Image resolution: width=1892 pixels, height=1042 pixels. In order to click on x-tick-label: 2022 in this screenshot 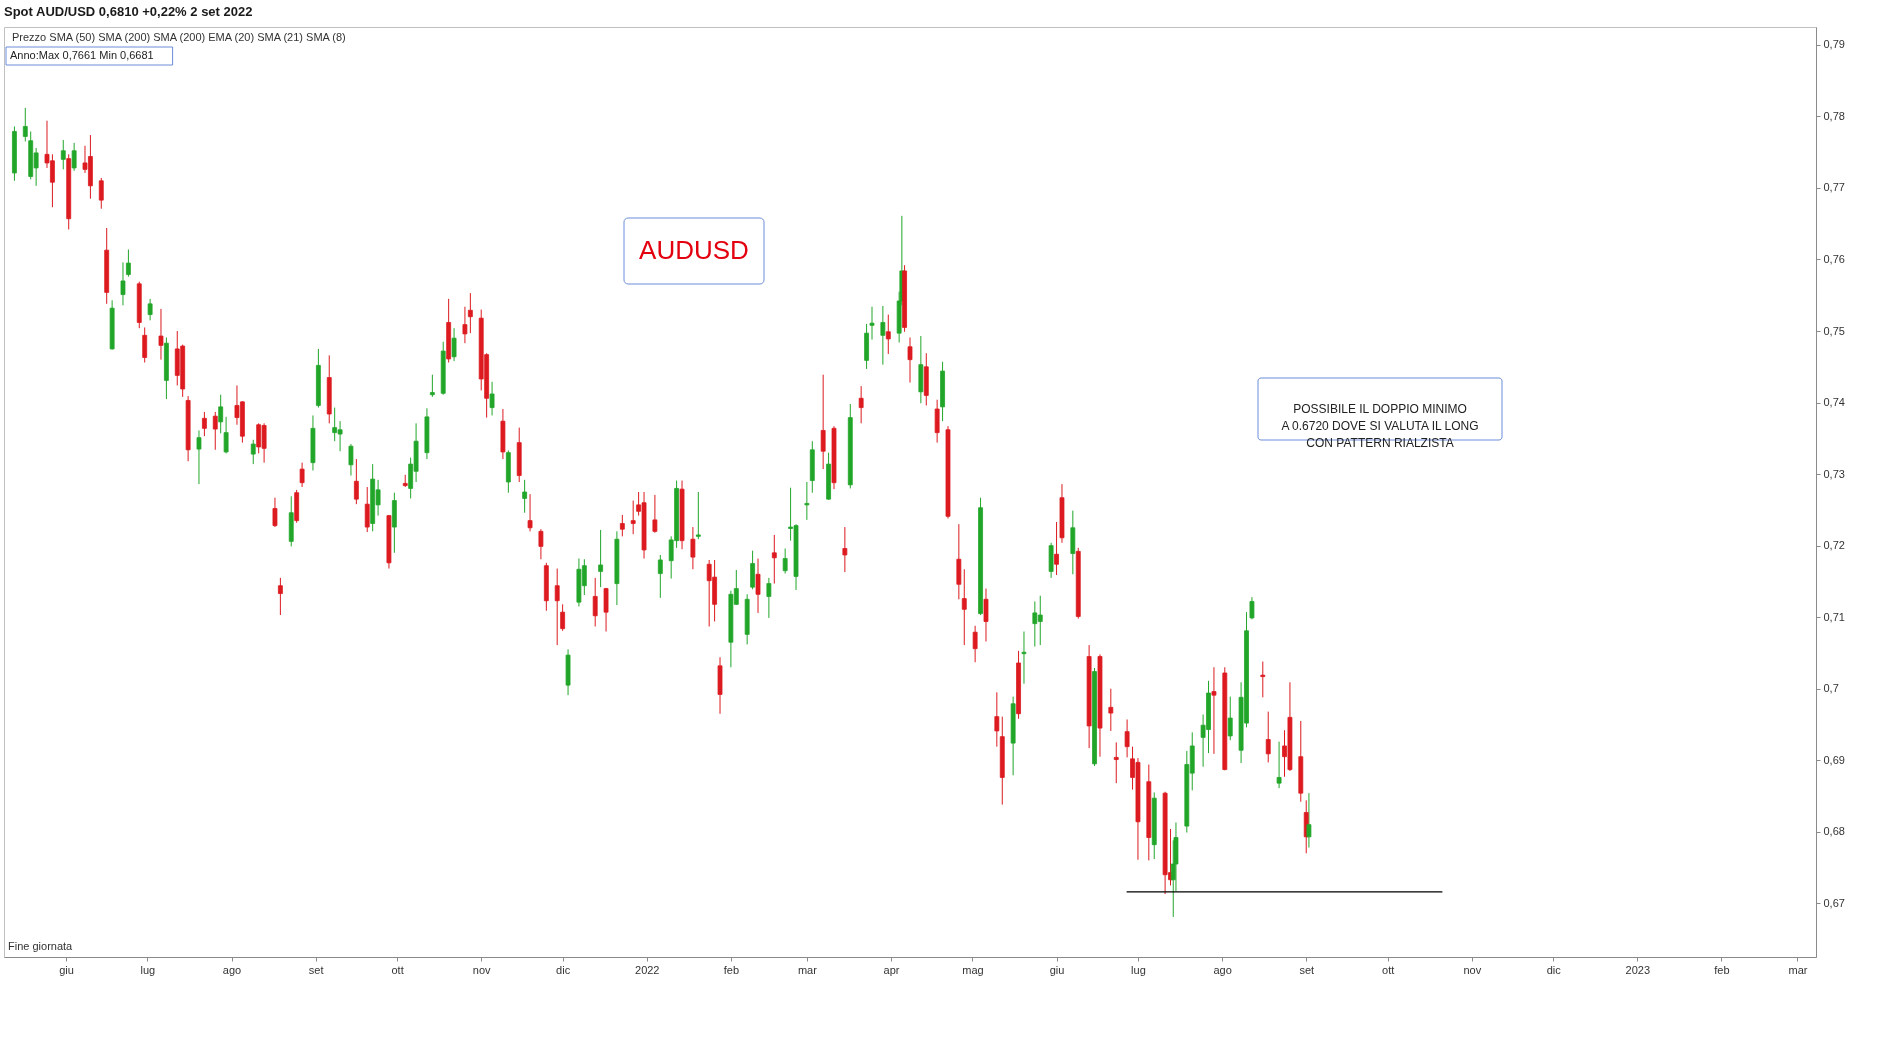, I will do `click(647, 969)`.